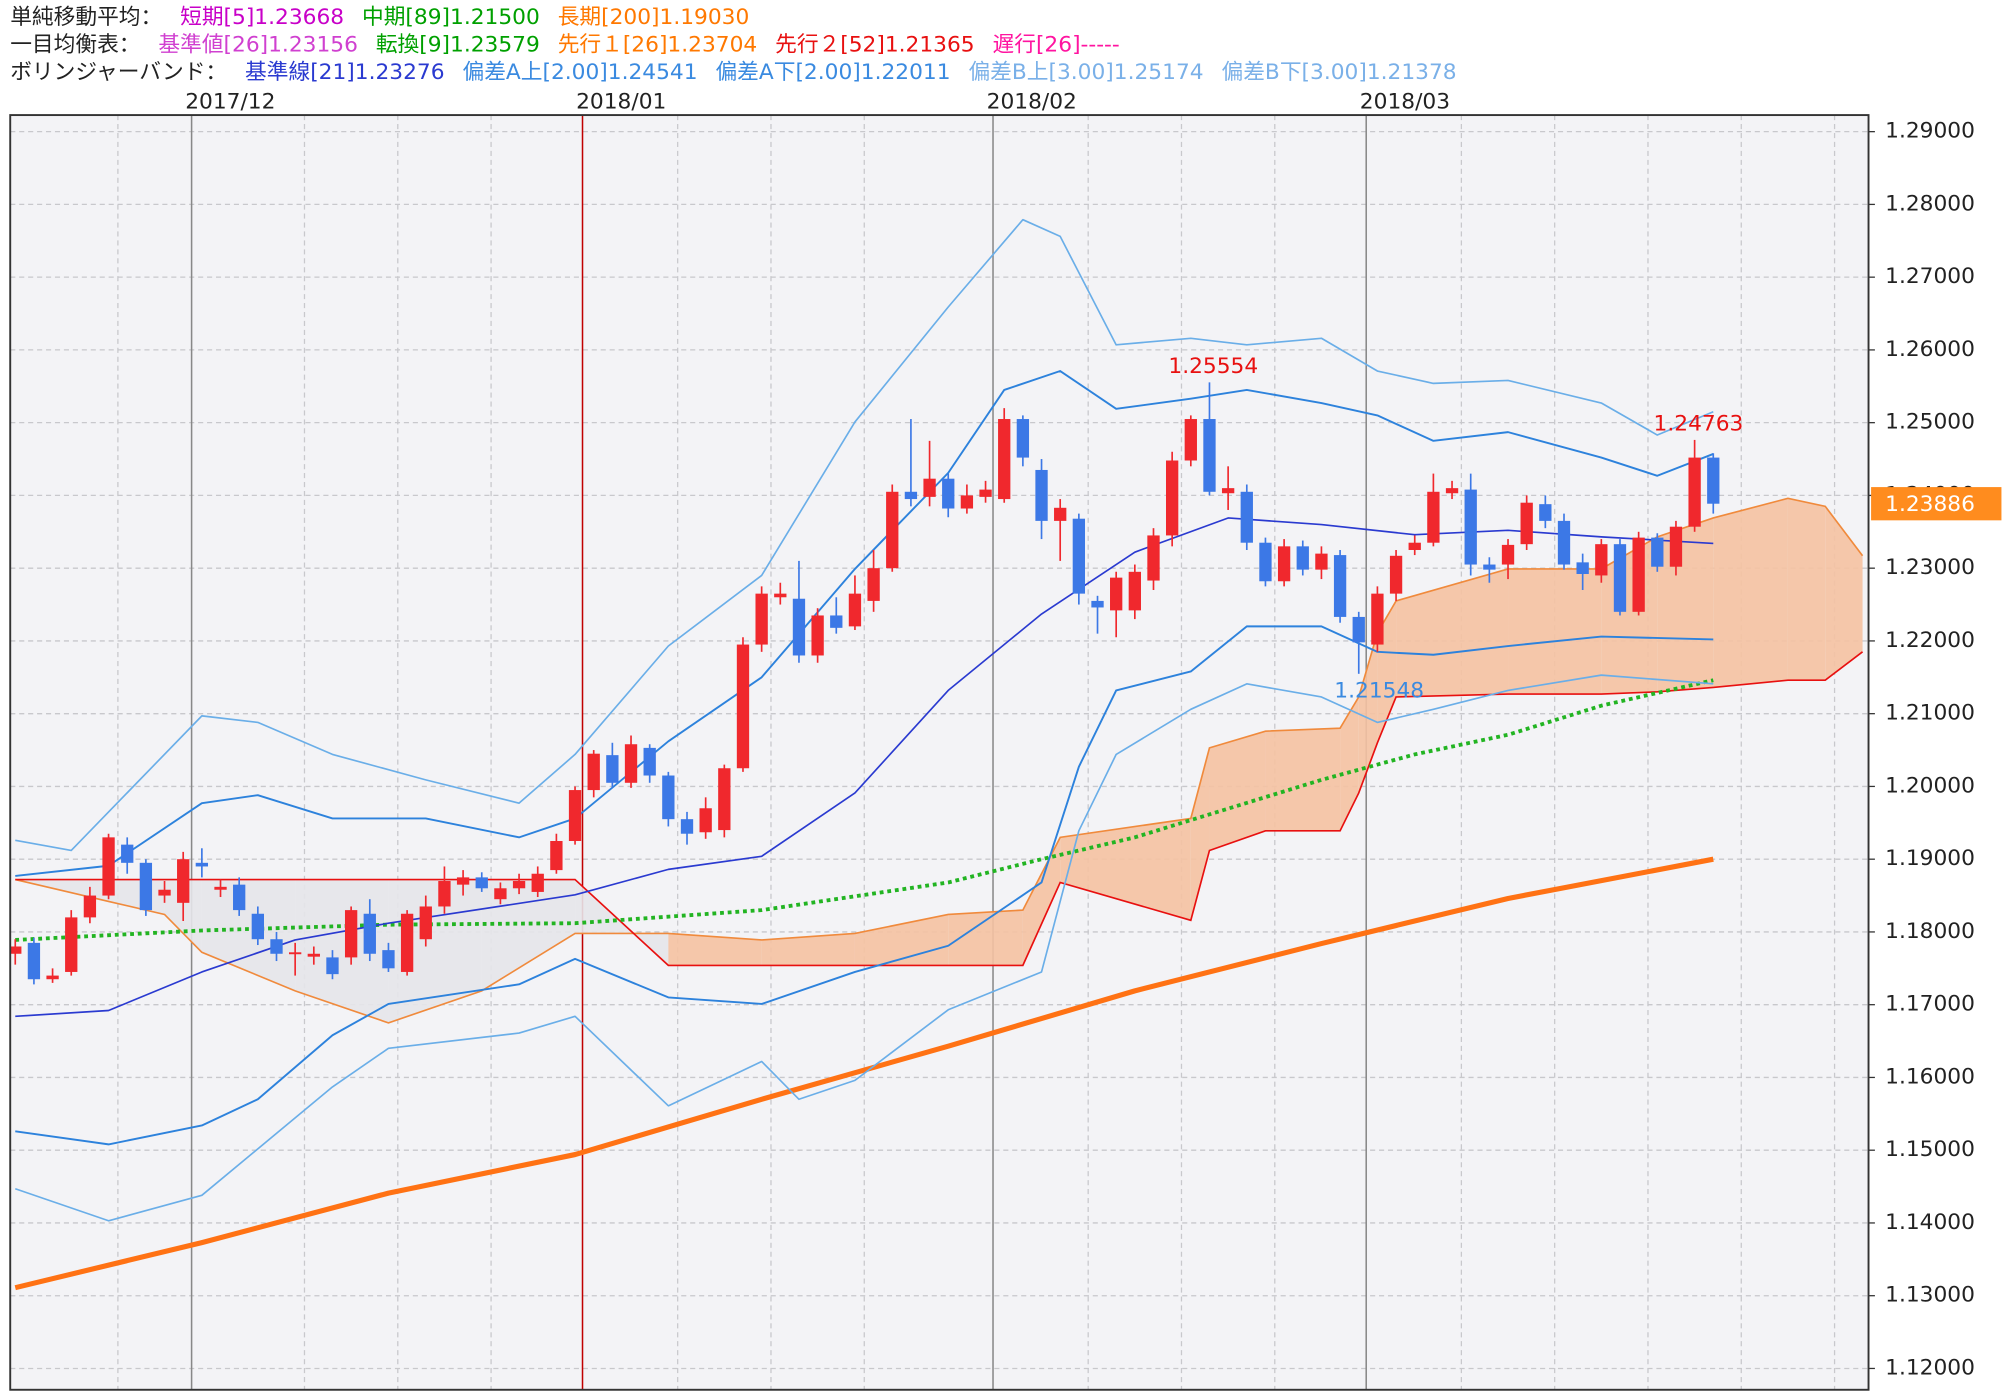 This screenshot has width=2004, height=1400. Describe the element at coordinates (1930, 504) in the screenshot. I see `current-price-label: 1.23886` at that location.